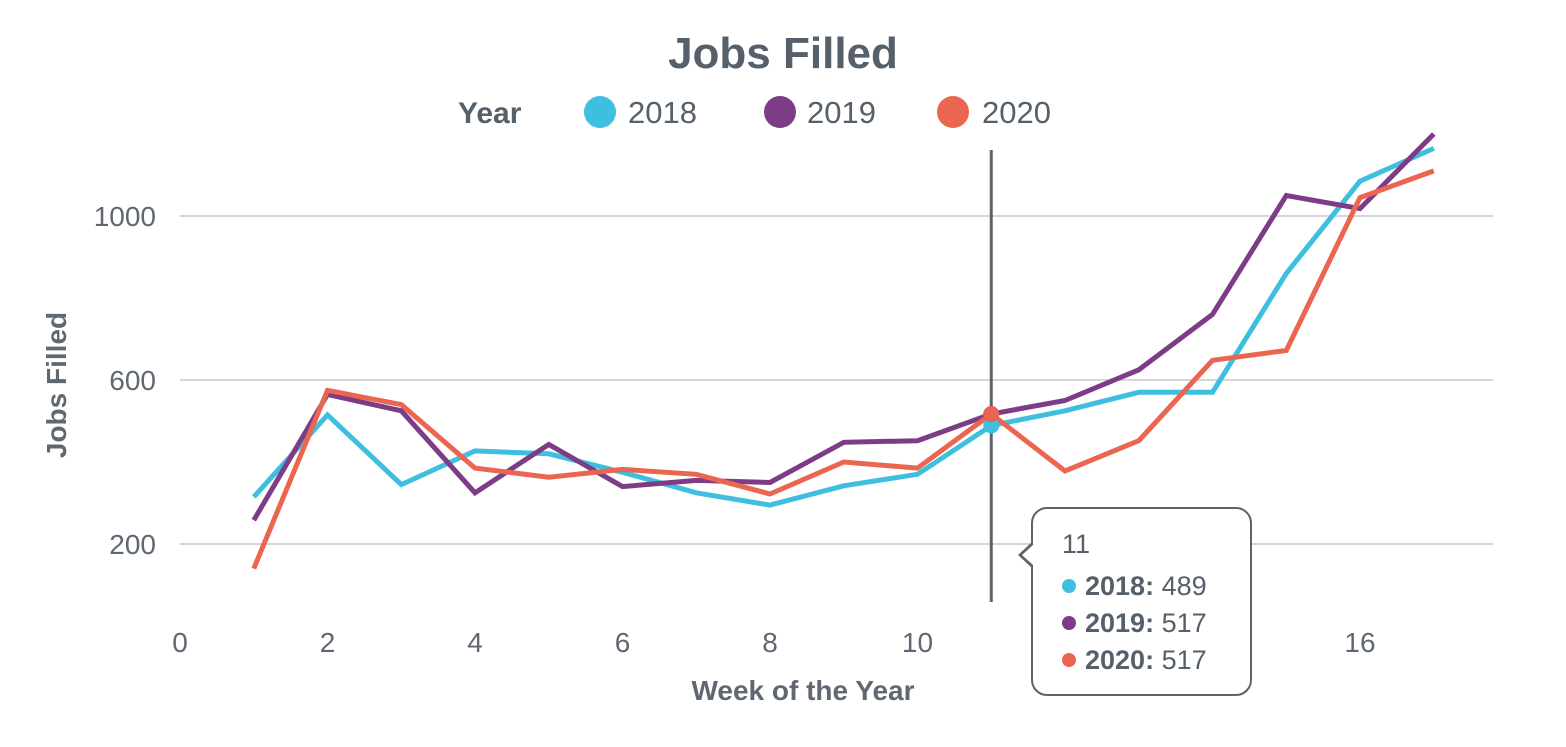  Describe the element at coordinates (1120, 623) in the screenshot. I see `tooltip-year: 2019:` at that location.